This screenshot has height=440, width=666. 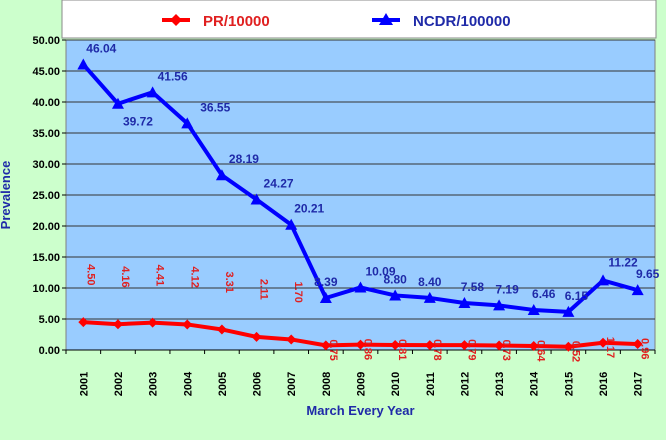 I want to click on series-1-data-label: 0.64, so click(x=541, y=351).